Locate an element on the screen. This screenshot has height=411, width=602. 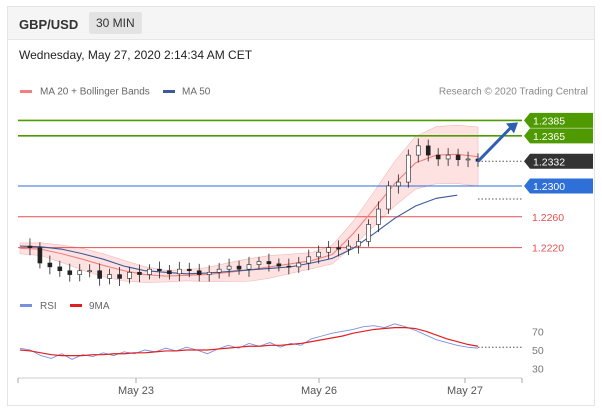
level-label-box: 1.2332 is located at coordinates (558, 161).